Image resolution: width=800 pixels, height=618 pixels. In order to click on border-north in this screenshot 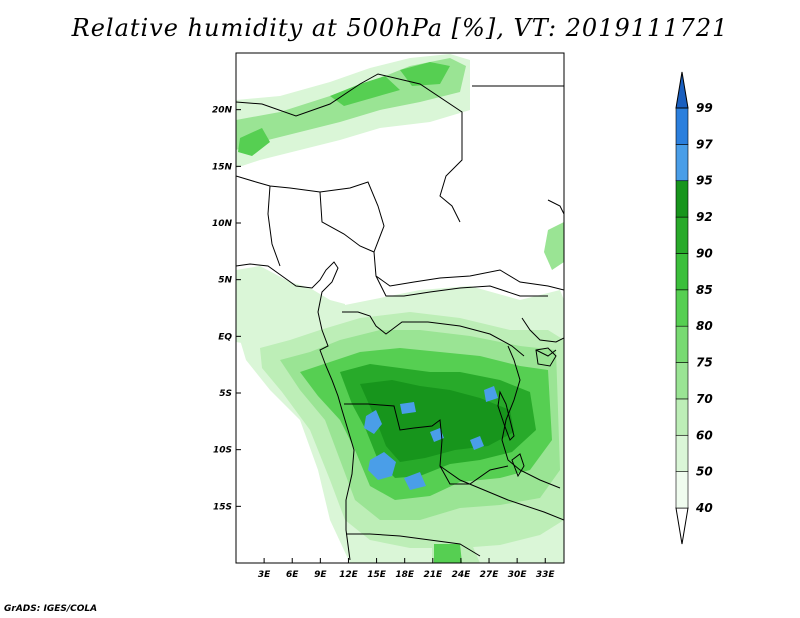, I will do `click(349, 148)`.